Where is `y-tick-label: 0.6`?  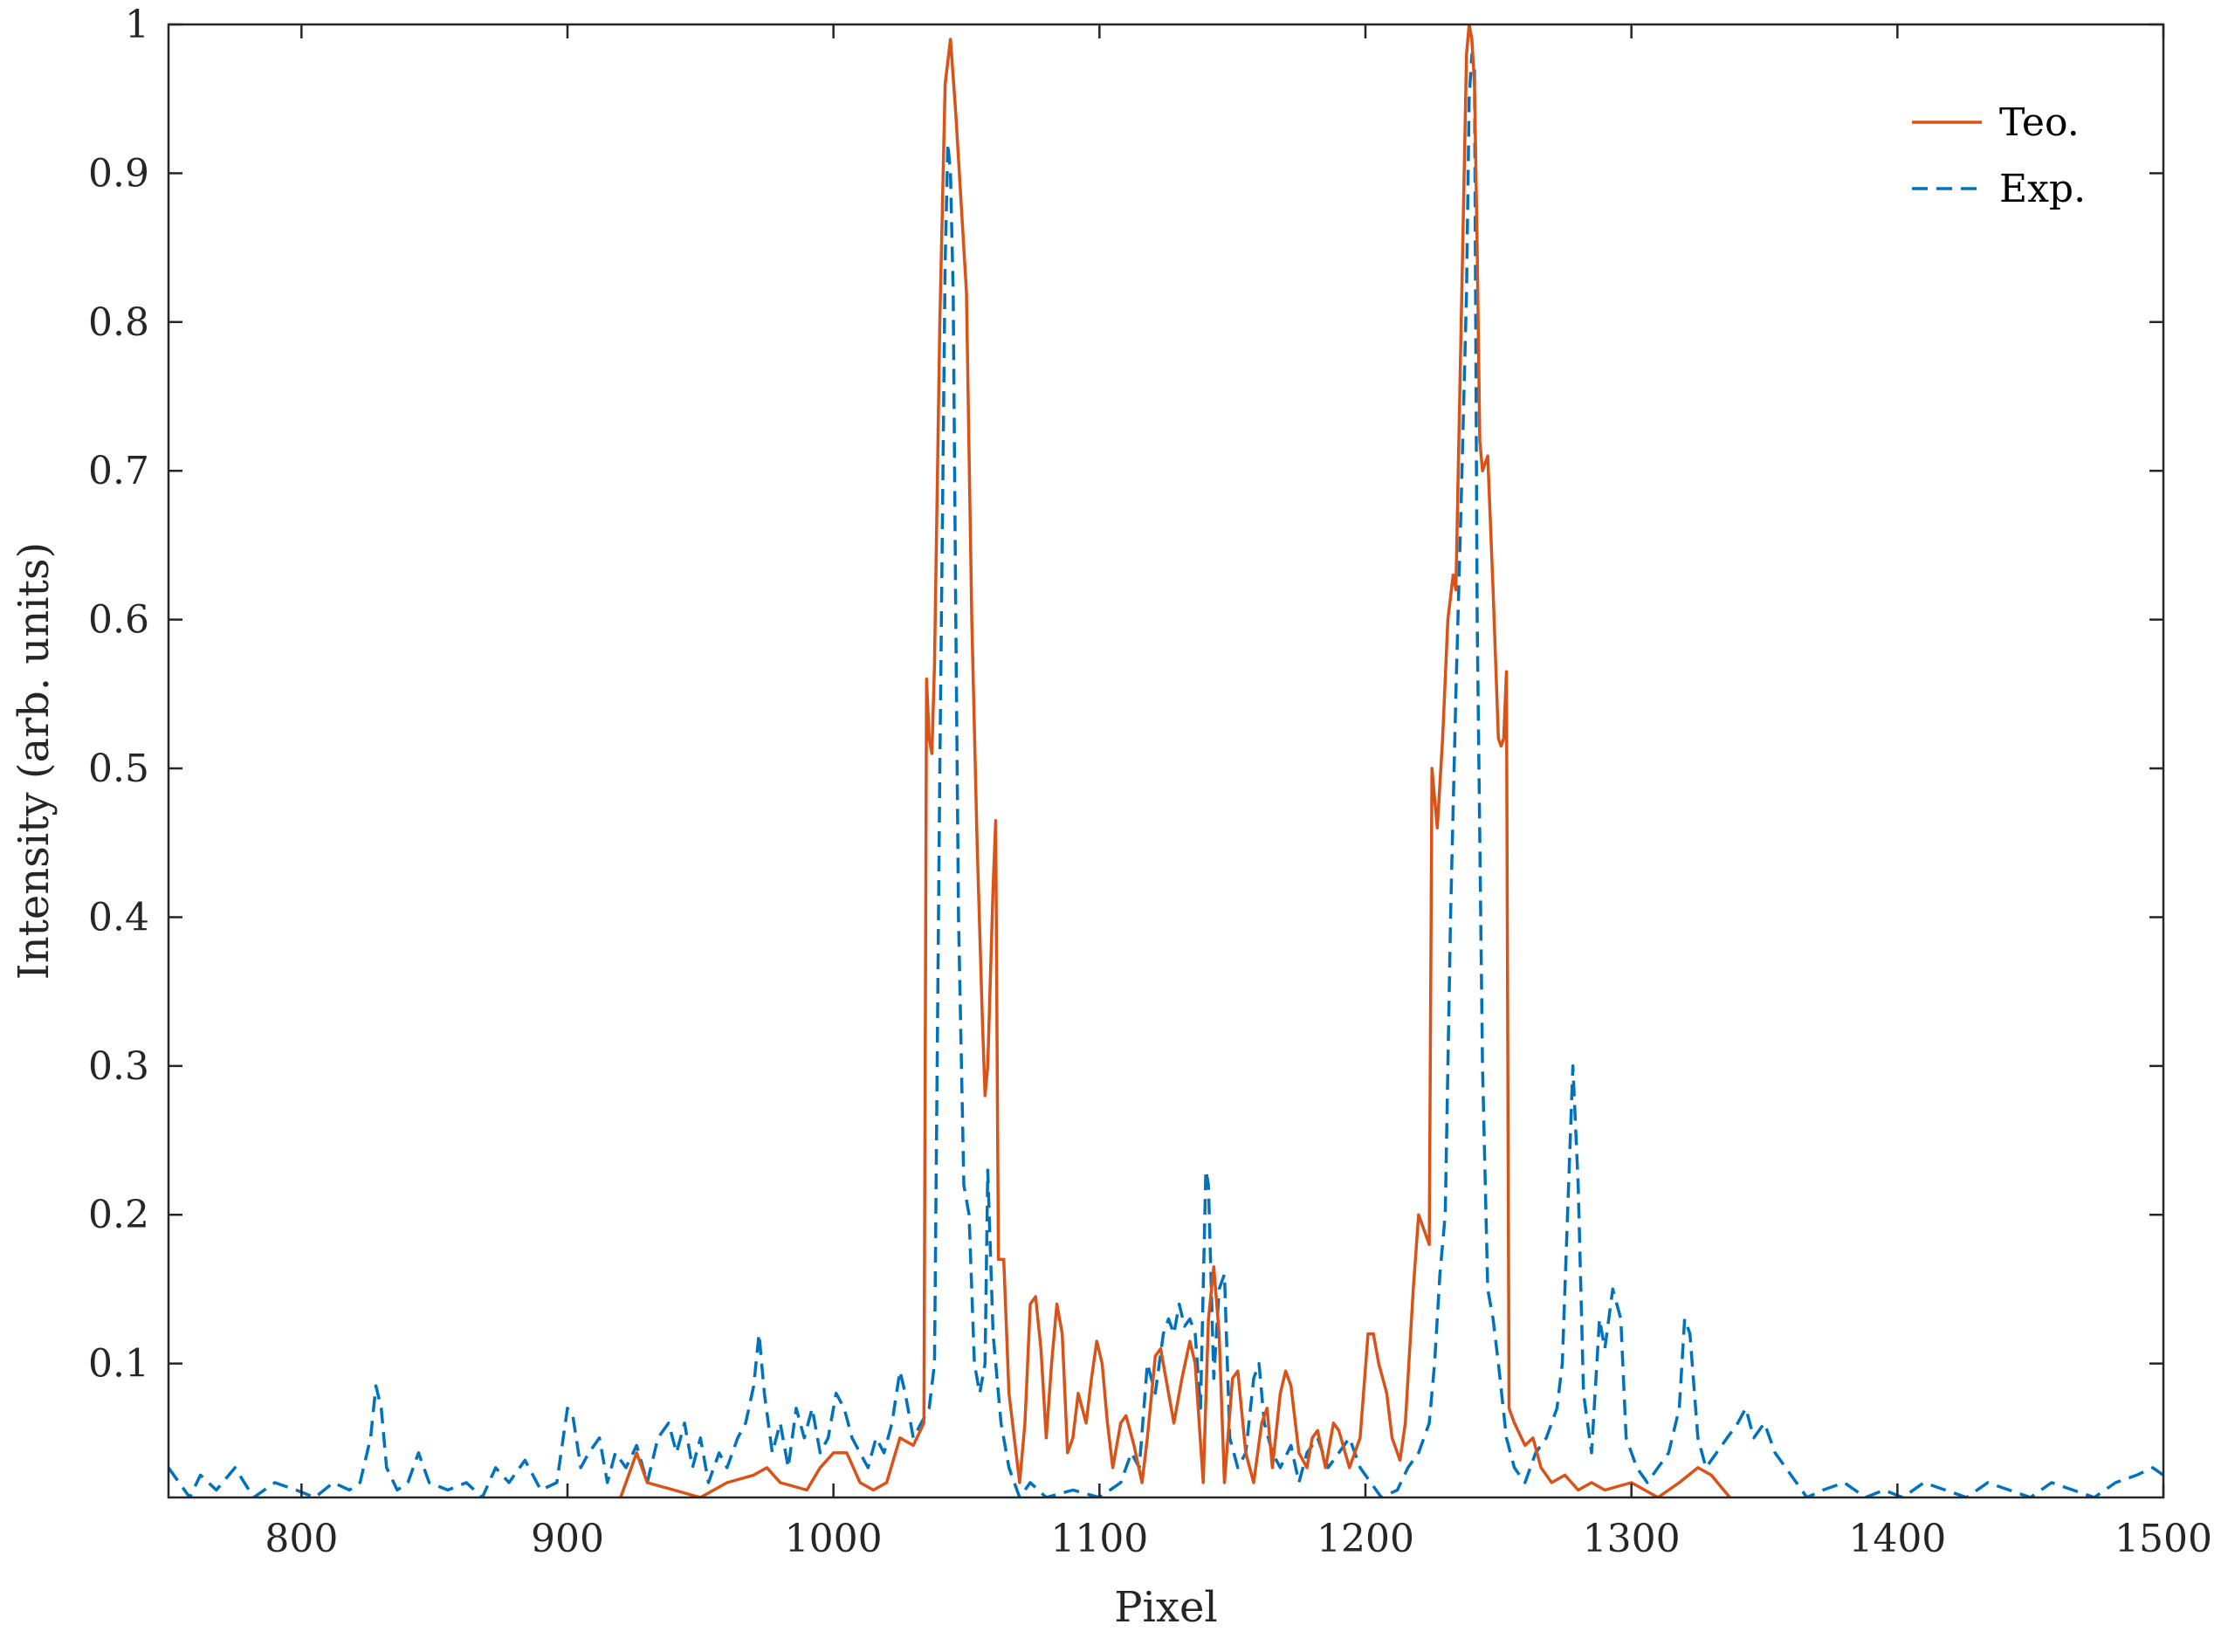
y-tick-label: 0.6 is located at coordinates (118, 620).